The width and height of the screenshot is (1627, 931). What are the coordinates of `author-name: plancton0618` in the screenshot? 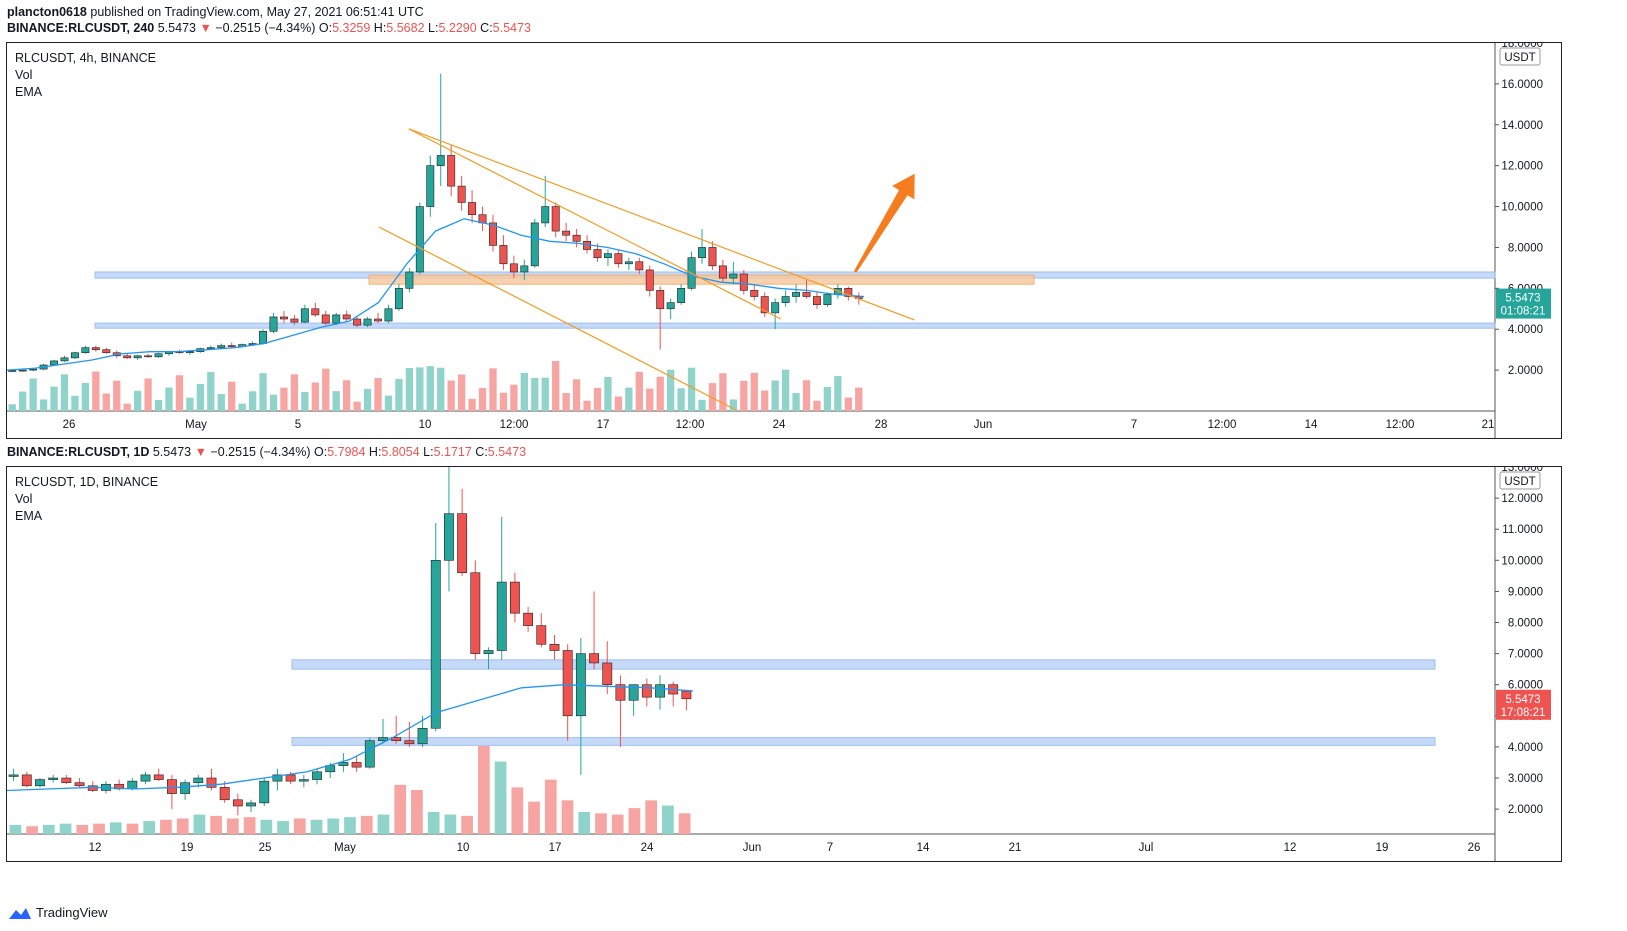 It's located at (47, 12).